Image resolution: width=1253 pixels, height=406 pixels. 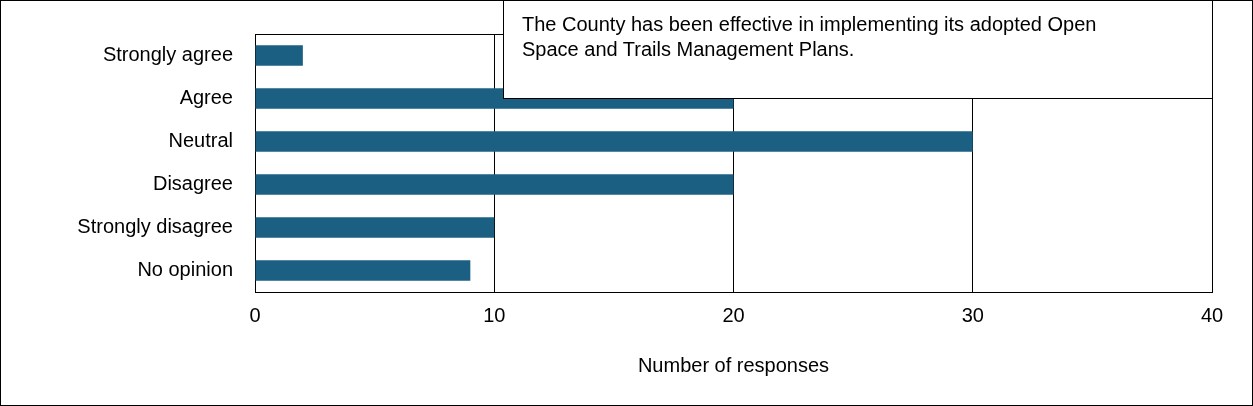 What do you see at coordinates (185, 269) in the screenshot?
I see `y-tick-label: No opinion` at bounding box center [185, 269].